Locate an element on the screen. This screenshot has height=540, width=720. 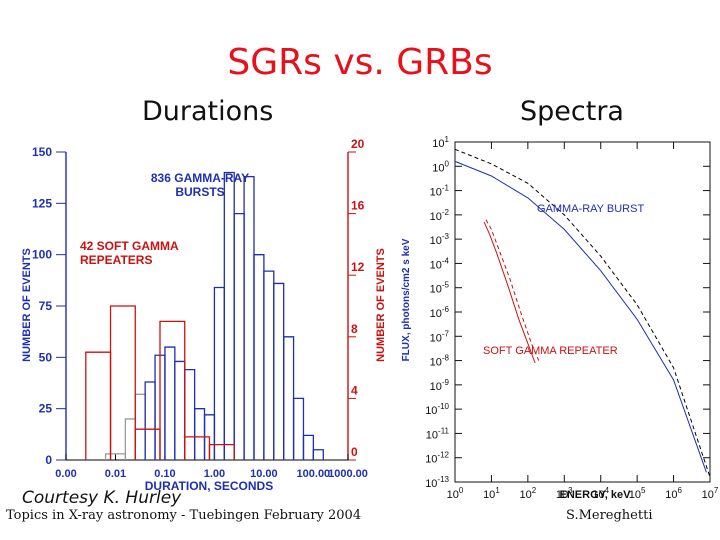
right-tick-label: 4 is located at coordinates (354, 390).